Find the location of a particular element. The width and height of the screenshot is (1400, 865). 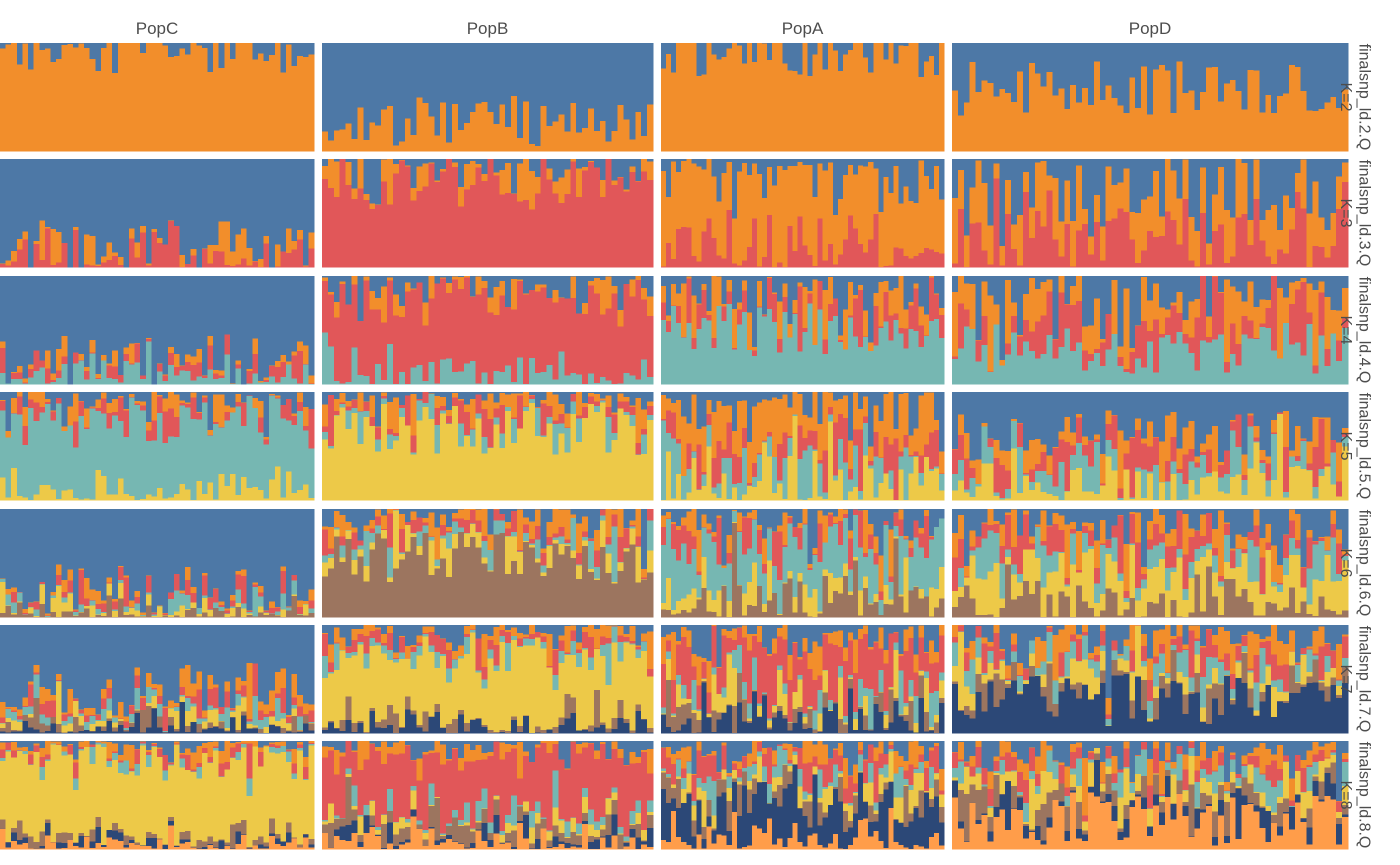

strip-file-label: finalsnp_ld.6.Q is located at coordinates (1364, 563).